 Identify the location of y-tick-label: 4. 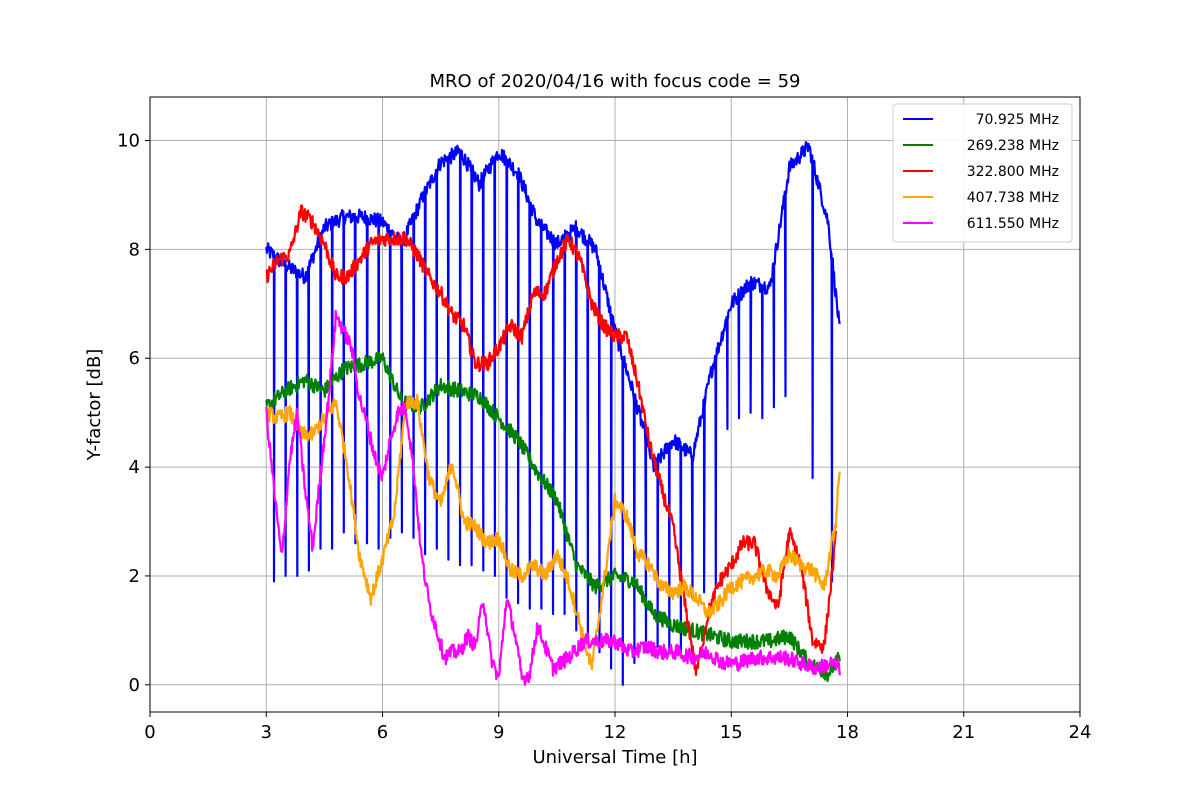
(134, 467).